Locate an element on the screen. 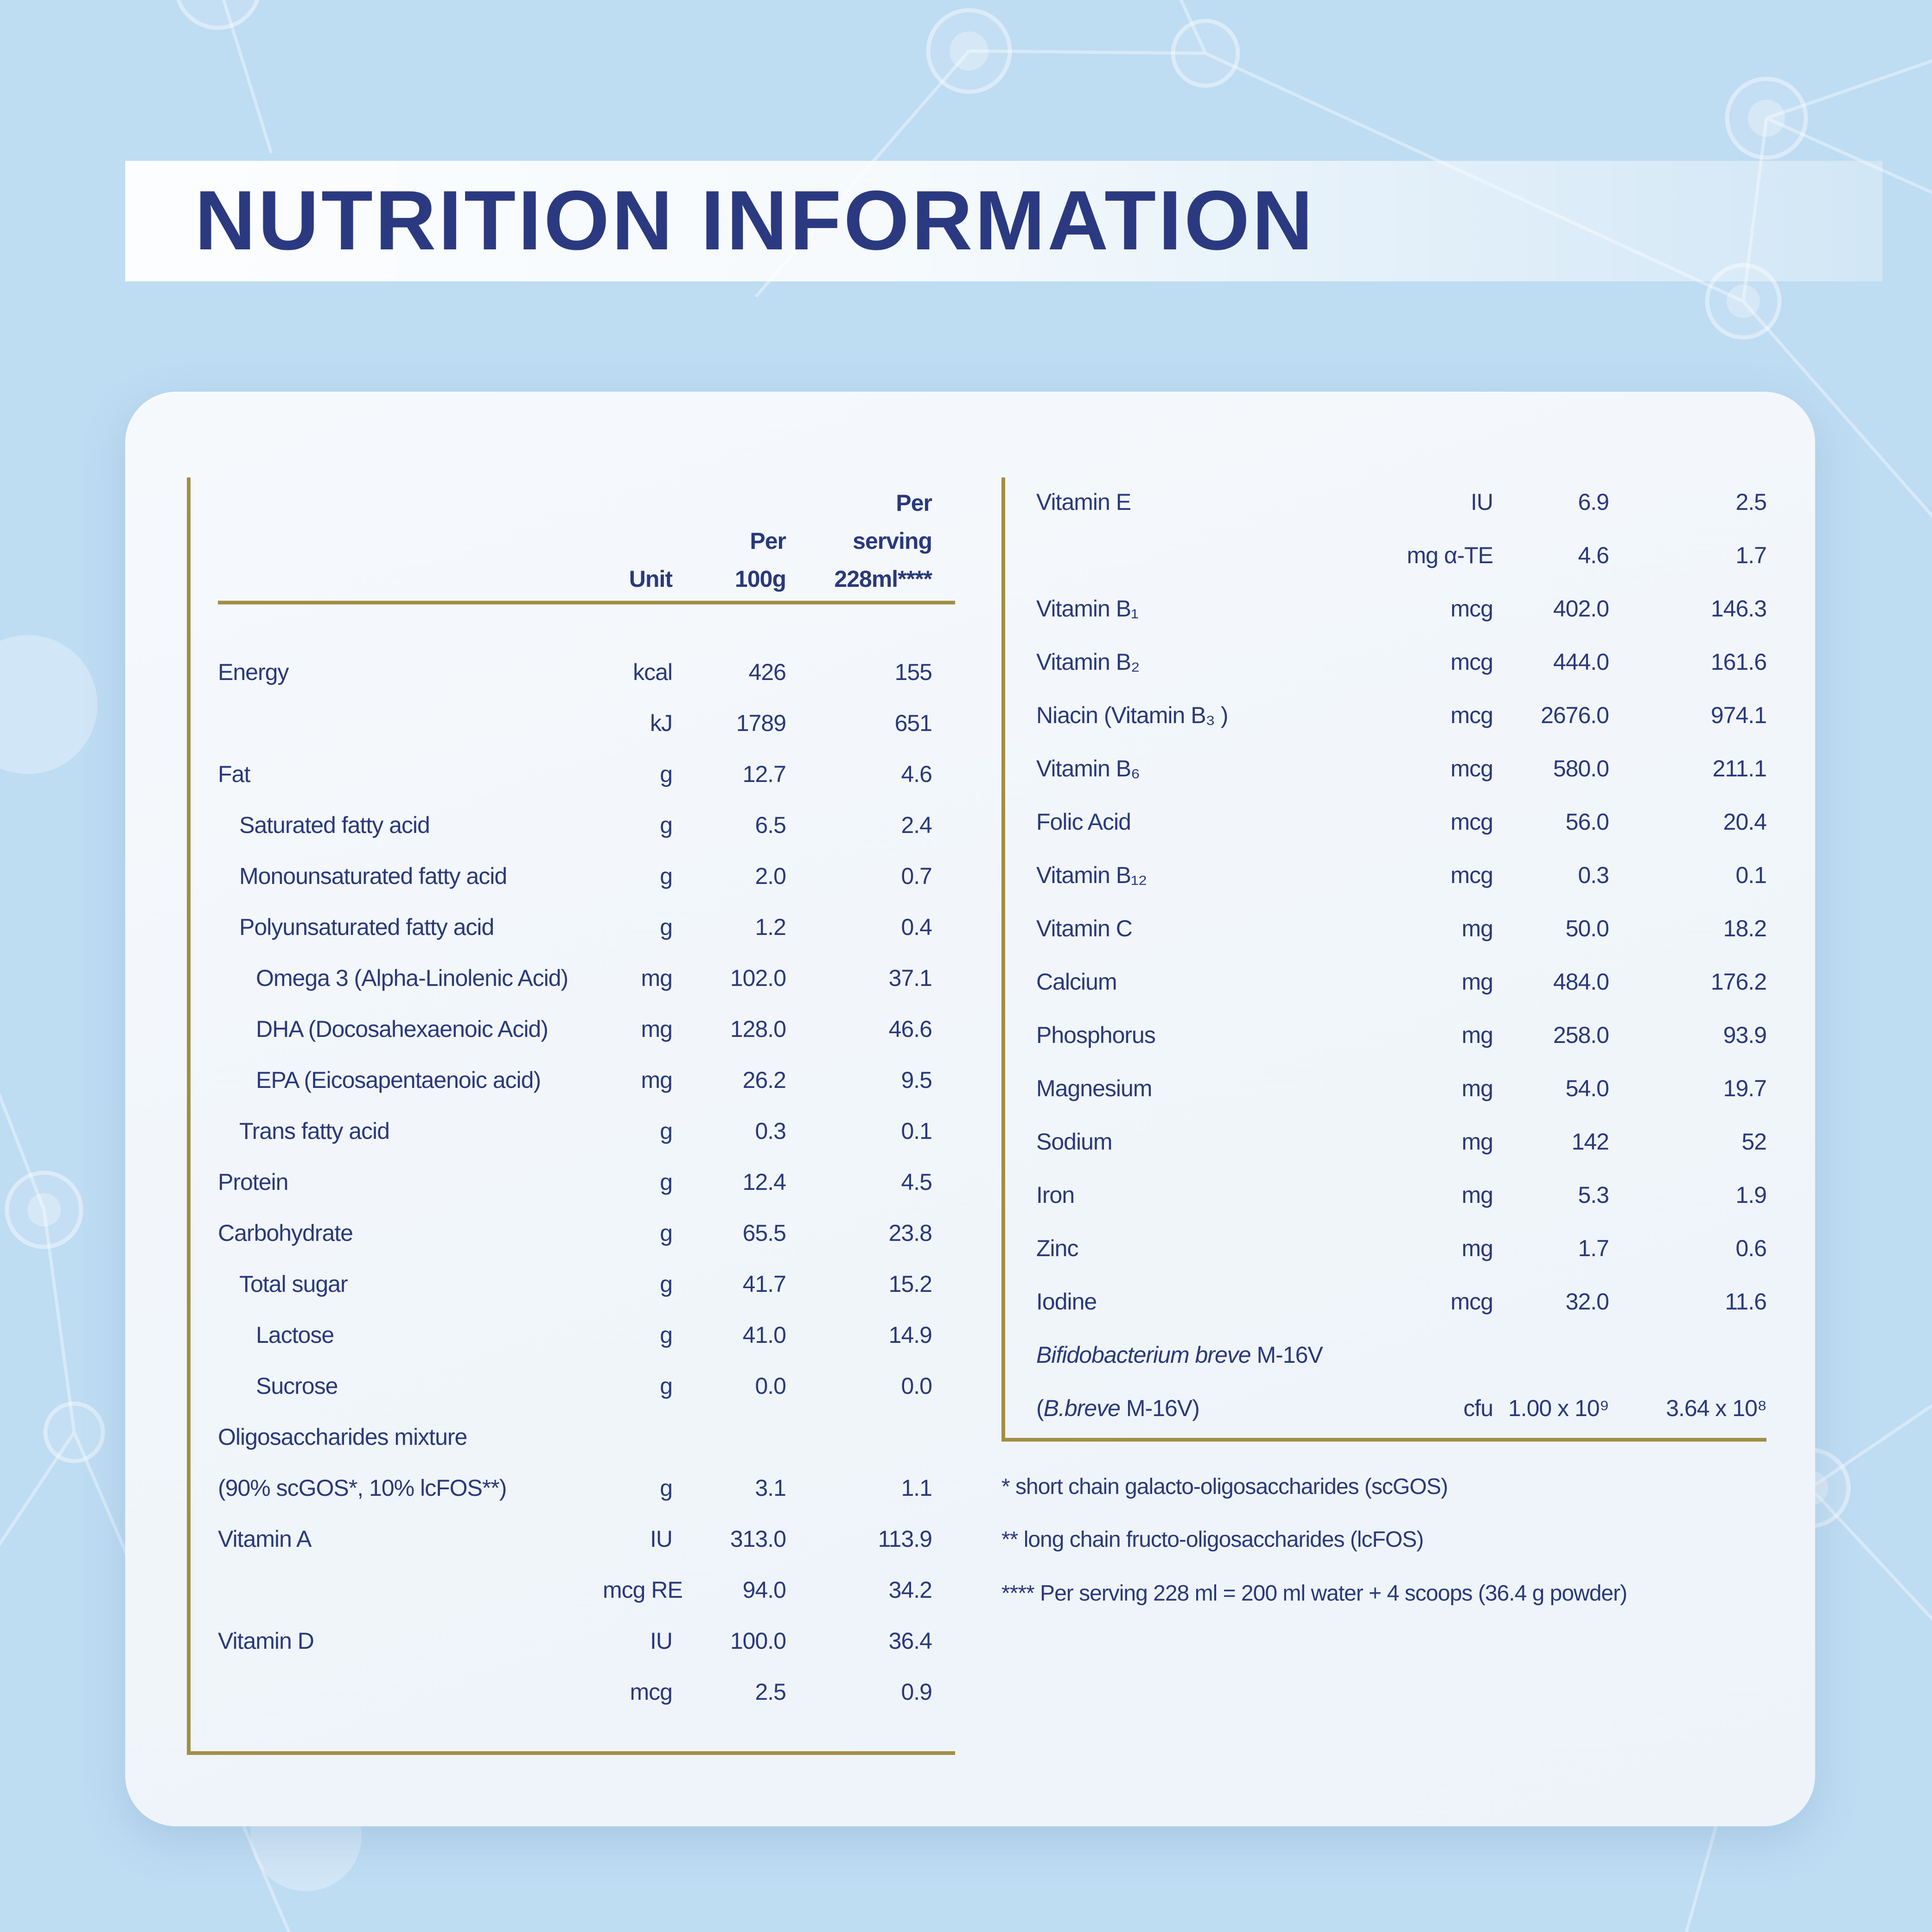  nutrient-label: Total sugar is located at coordinates (293, 1284).